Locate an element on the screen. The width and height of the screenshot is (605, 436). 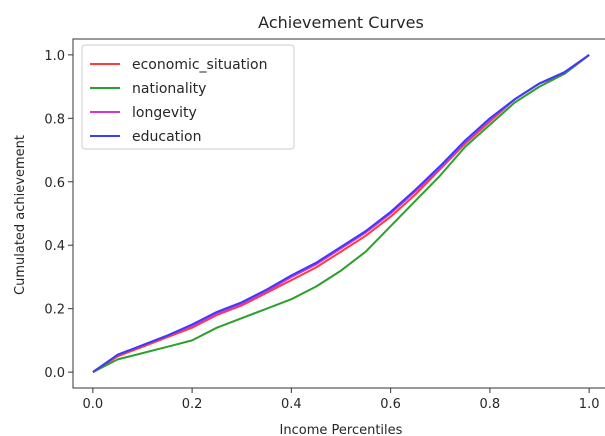
x-axis-ticks: 0.0 0.2 0.4 0.6 0.8 1.0 is located at coordinates (341, 400).